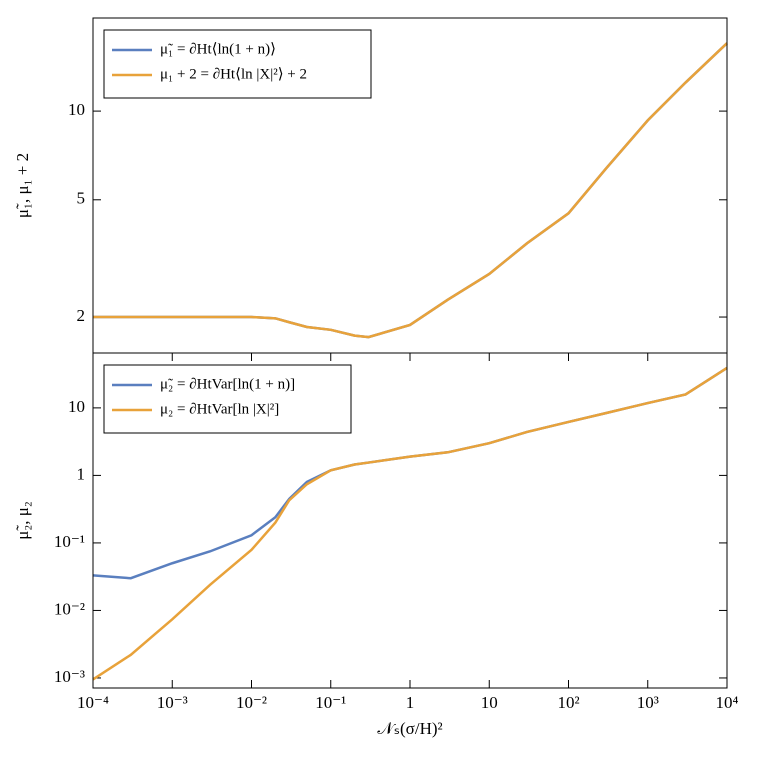  What do you see at coordinates (568, 702) in the screenshot?
I see `x-tick-label: 10²` at bounding box center [568, 702].